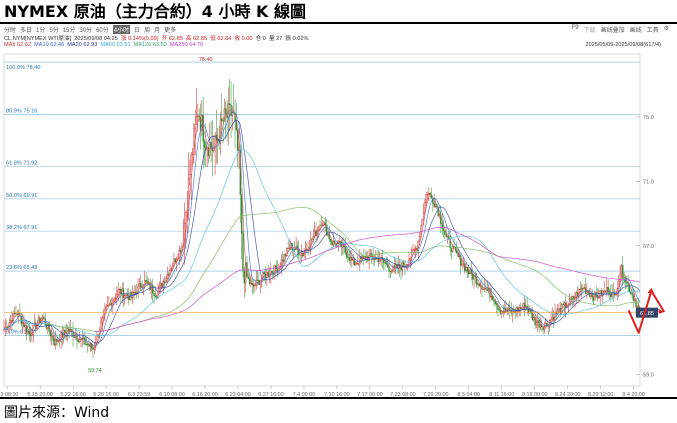 The width and height of the screenshot is (677, 423). Describe the element at coordinates (157, 31) in the screenshot. I see `tab-month: 月` at that location.